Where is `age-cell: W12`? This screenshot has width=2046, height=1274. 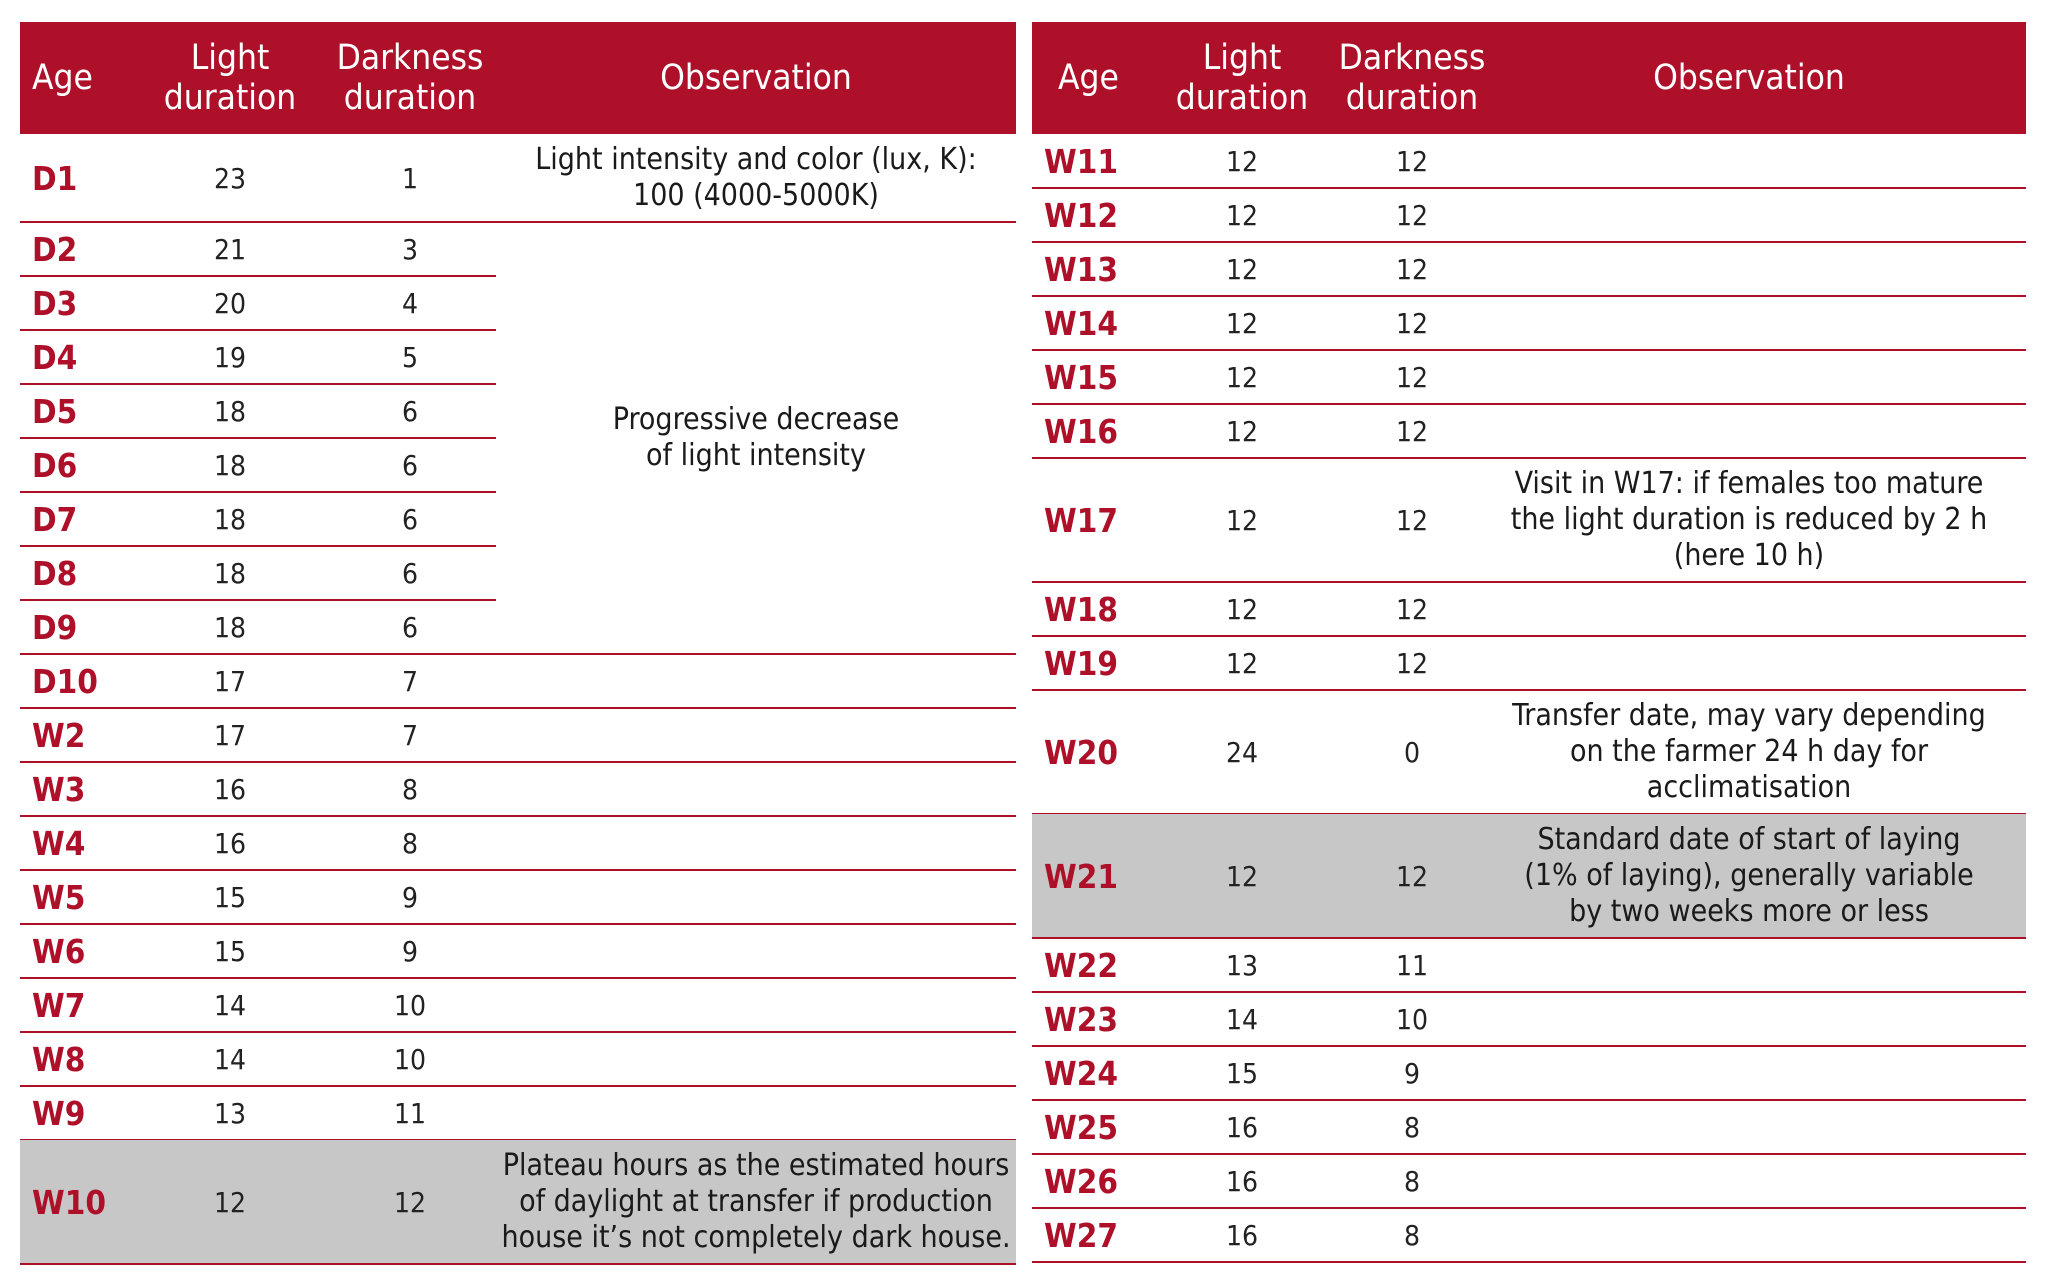 age-cell: W12 is located at coordinates (1081, 215).